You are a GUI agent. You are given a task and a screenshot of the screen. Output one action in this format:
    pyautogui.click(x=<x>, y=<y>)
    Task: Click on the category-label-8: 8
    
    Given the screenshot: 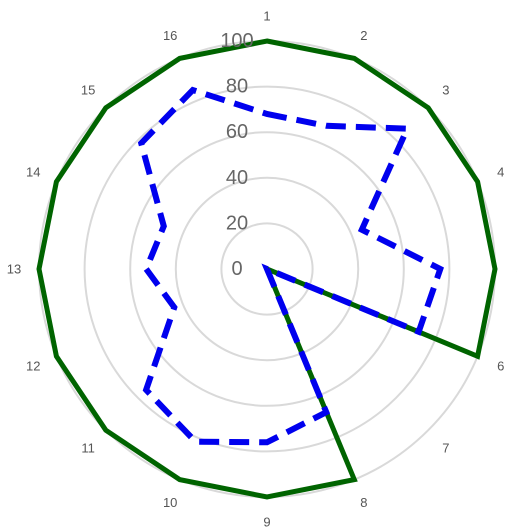 What is the action you would take?
    pyautogui.click(x=363, y=502)
    